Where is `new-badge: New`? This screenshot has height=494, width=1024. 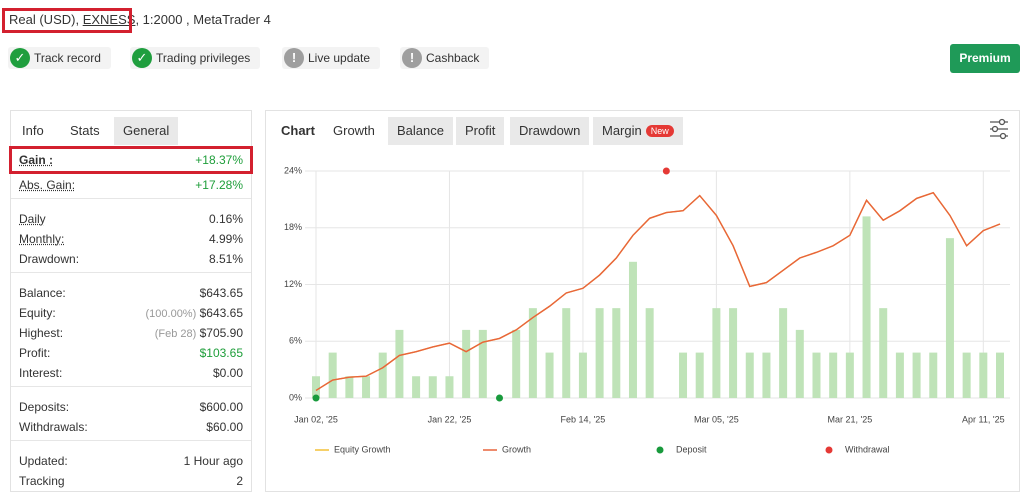
new-badge: New is located at coordinates (659, 131).